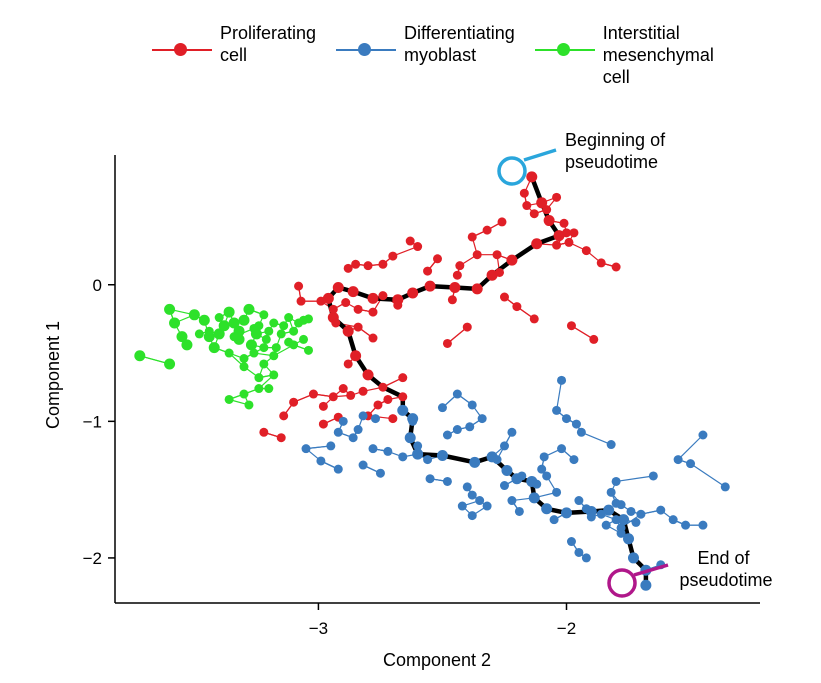 This screenshot has height=683, width=821. I want to click on end-marker-pointer, so click(651, 570).